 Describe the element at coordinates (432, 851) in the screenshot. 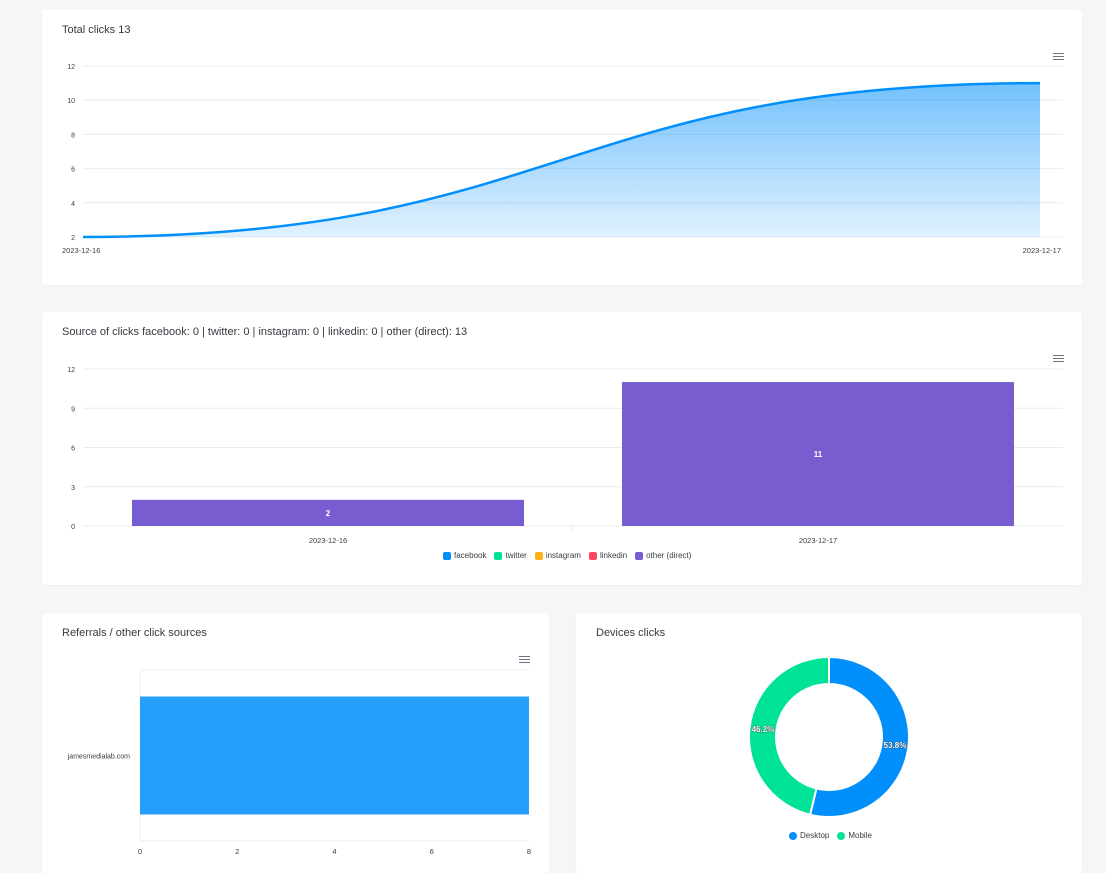

I see `x-tick-label: 6` at that location.